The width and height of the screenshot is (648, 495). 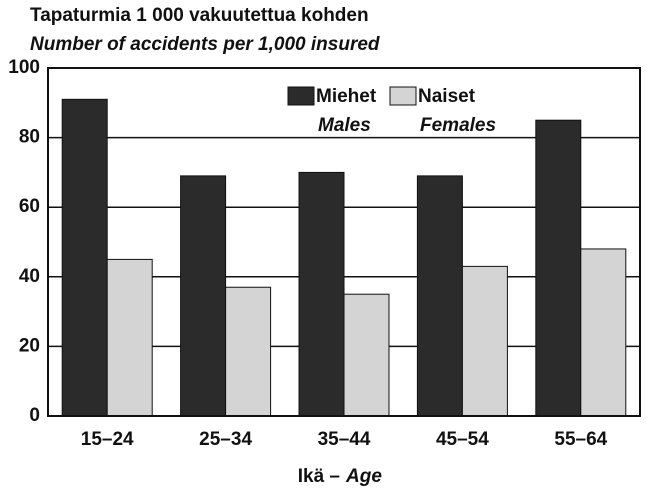 I want to click on y-tick-label: 60, so click(x=29, y=206).